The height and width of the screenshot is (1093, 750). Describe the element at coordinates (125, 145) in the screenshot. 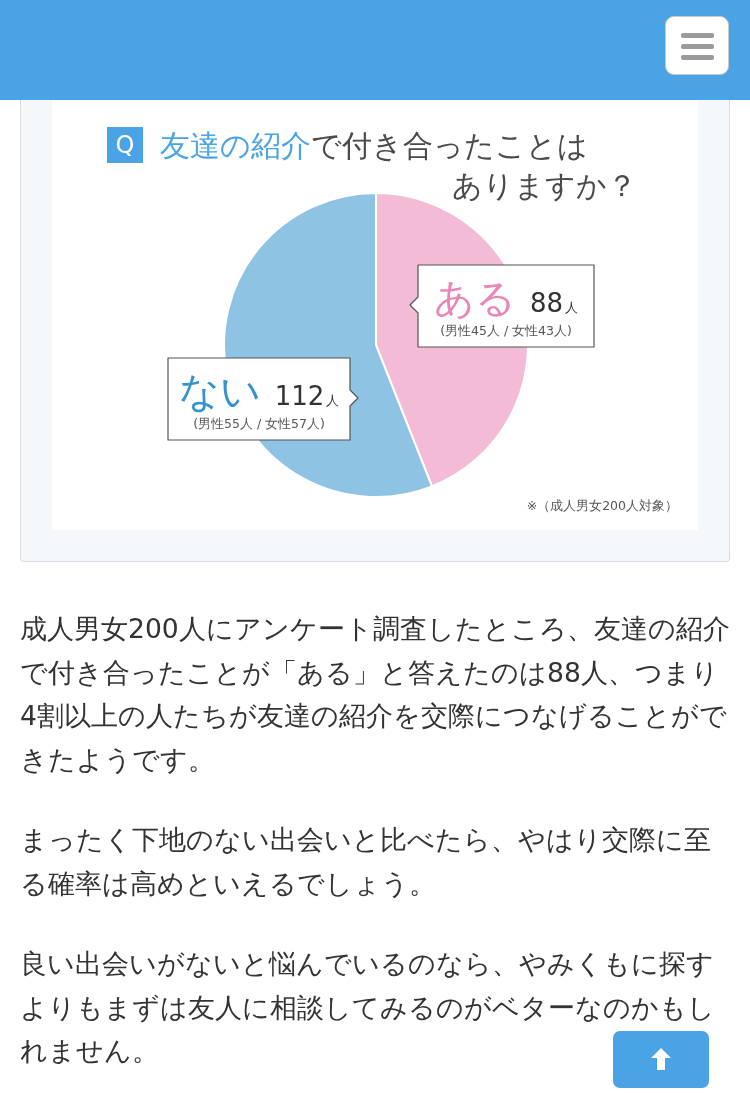

I see `text: Q` at that location.